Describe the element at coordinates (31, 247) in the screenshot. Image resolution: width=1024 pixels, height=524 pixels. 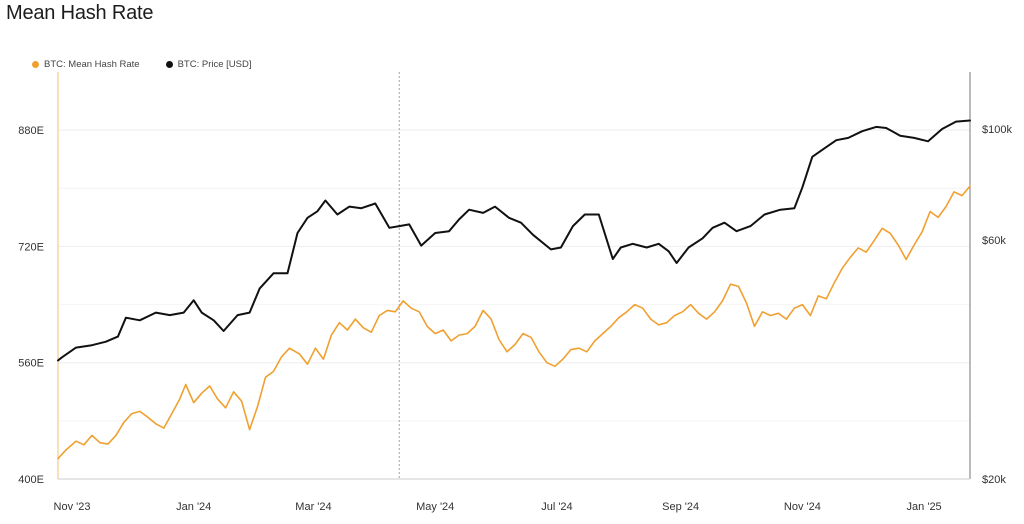
I see `y-left-tick-label: 720E` at that location.